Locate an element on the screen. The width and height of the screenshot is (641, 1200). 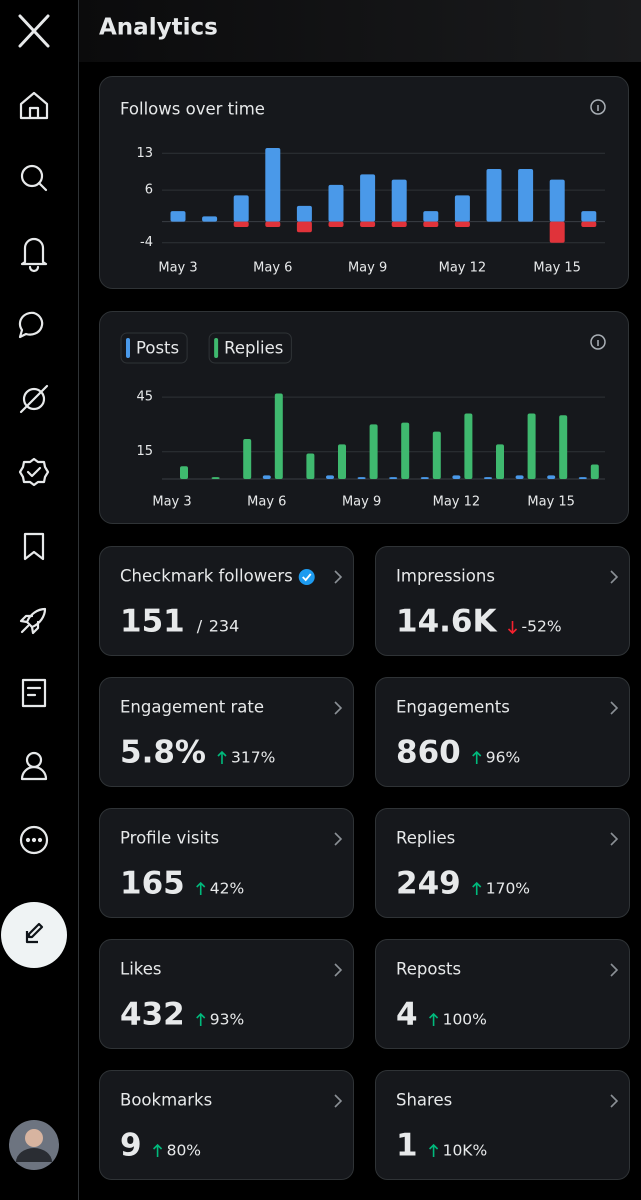
card-total: 234 is located at coordinates (224, 626).